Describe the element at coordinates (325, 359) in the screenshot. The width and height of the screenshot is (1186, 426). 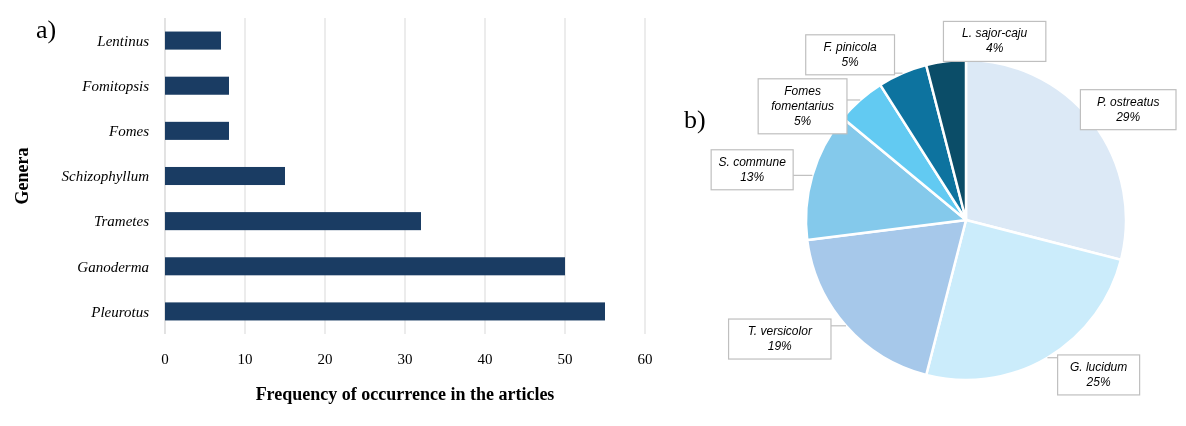
I see `x-tick-label: 20` at that location.